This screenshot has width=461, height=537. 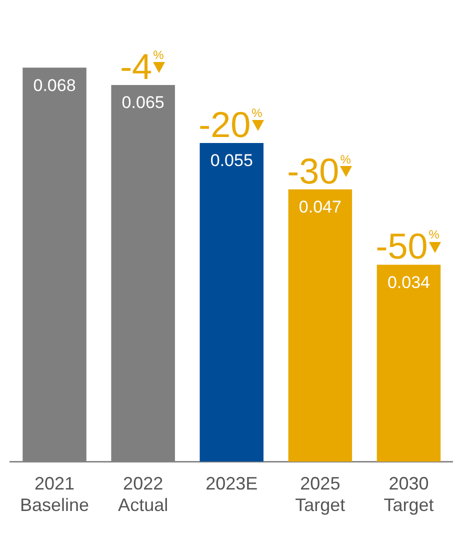 I want to click on x-tick-label: 2022 Actual, so click(x=143, y=495).